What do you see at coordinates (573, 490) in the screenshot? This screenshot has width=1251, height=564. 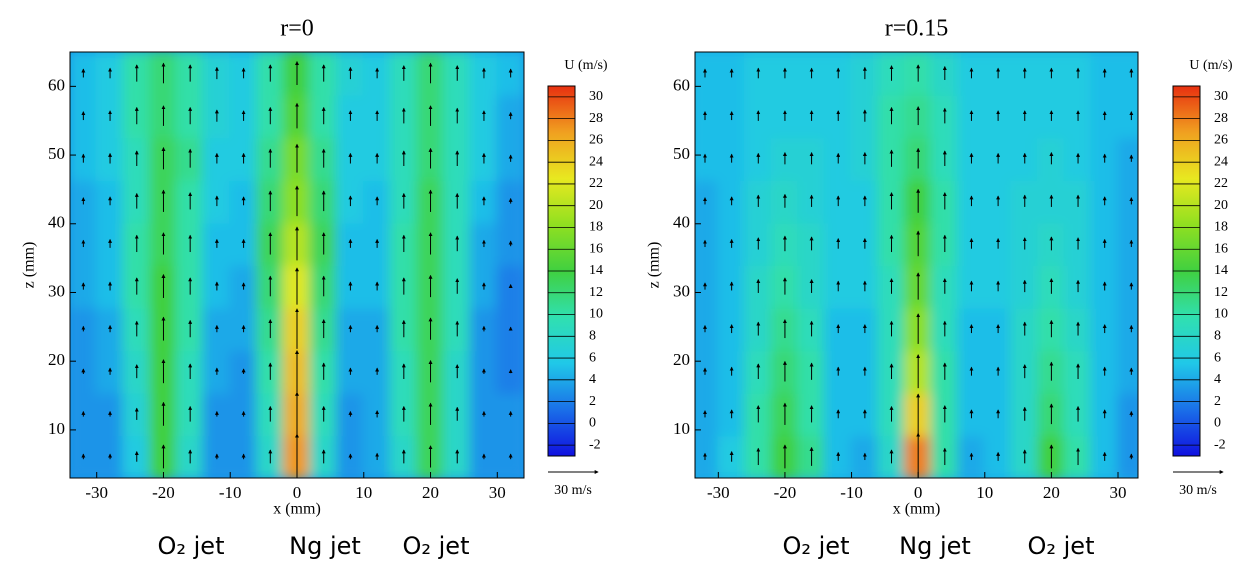 I see `reference-vector-label: 30 m/s` at bounding box center [573, 490].